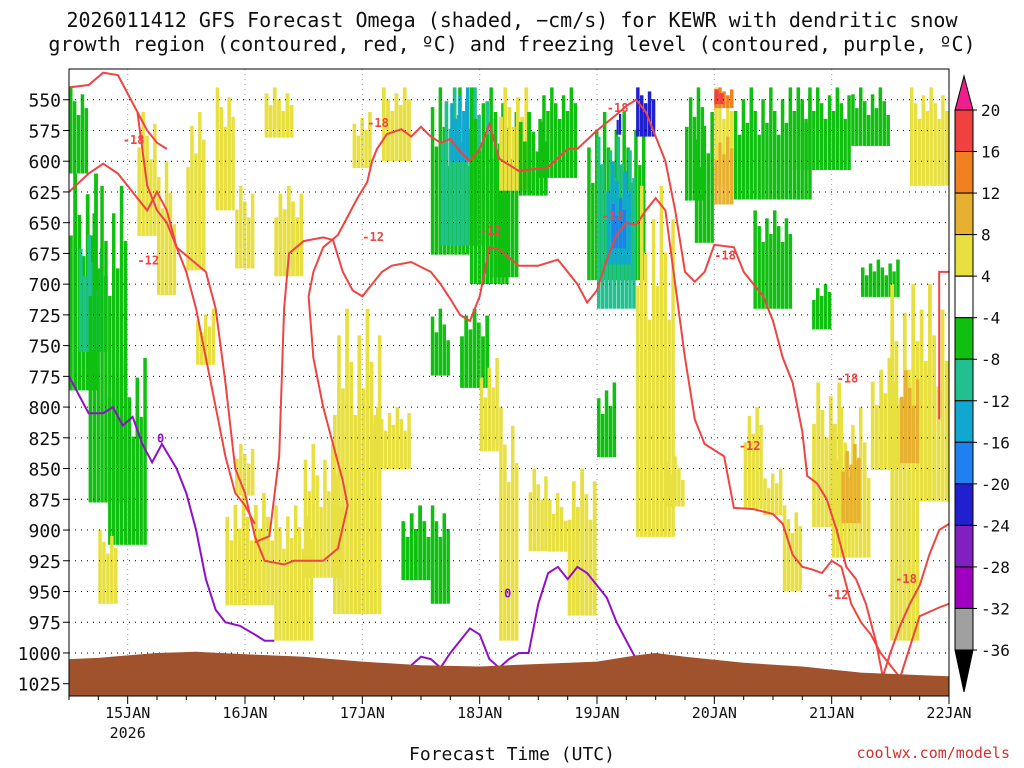 This screenshot has width=1024, height=768. Describe the element at coordinates (362, 713) in the screenshot. I see `x-tick-label: 17JAN` at that location.